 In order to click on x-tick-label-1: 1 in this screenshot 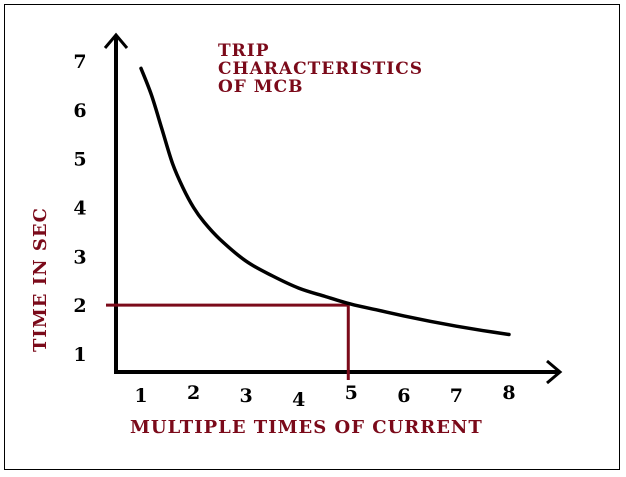, I will do `click(140, 396)`.